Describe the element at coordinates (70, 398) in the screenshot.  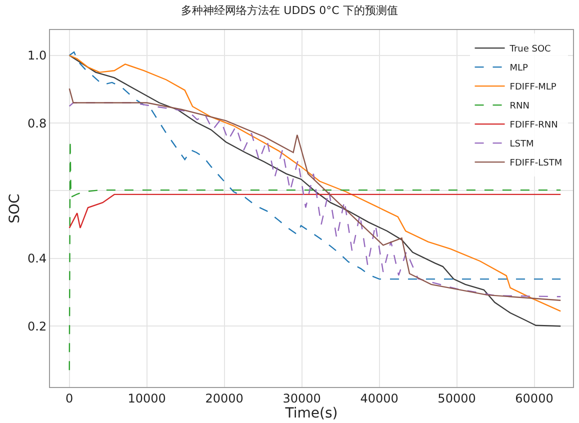
I see `x-tick-label: 0` at that location.